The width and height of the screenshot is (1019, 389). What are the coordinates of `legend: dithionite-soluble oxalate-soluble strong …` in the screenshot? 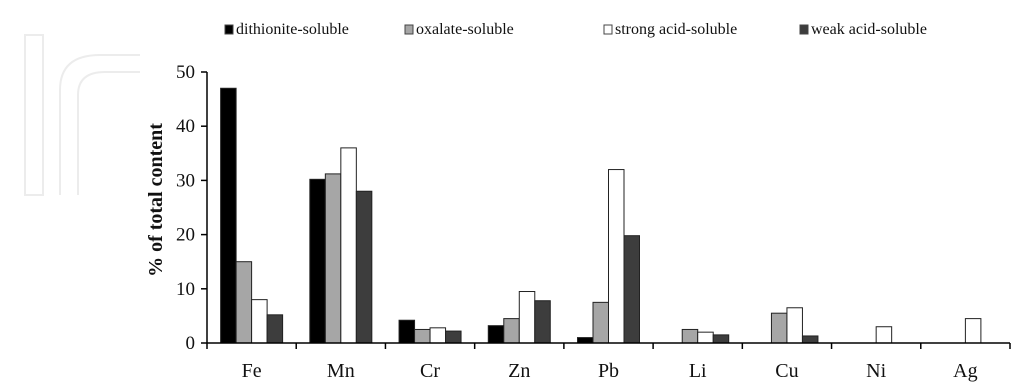 It's located at (575, 29).